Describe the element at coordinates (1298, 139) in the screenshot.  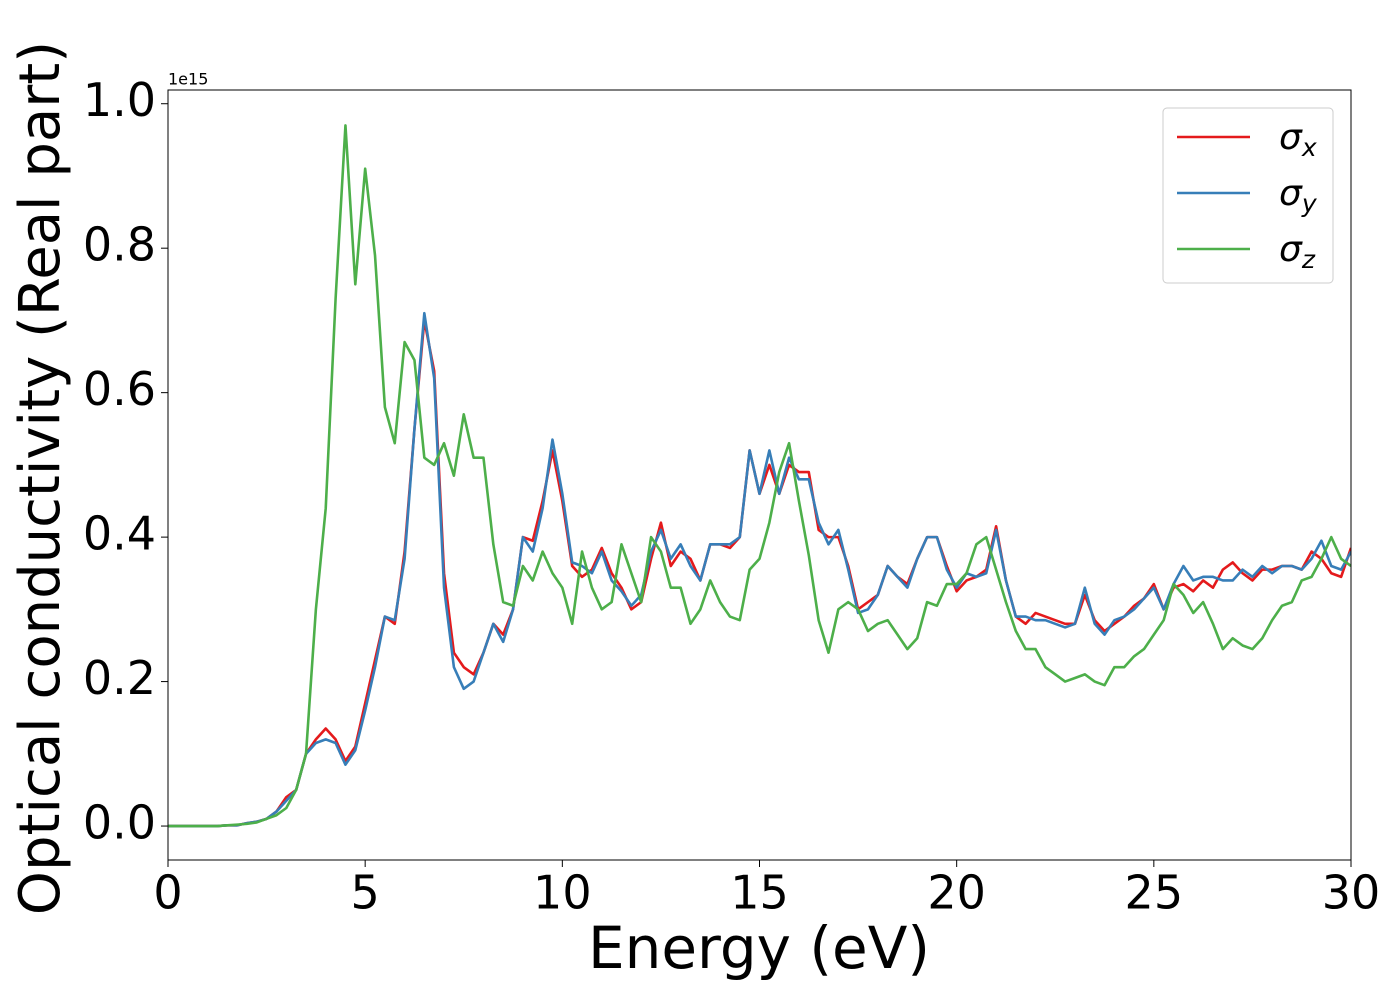
I see `legend-label: σx` at that location.